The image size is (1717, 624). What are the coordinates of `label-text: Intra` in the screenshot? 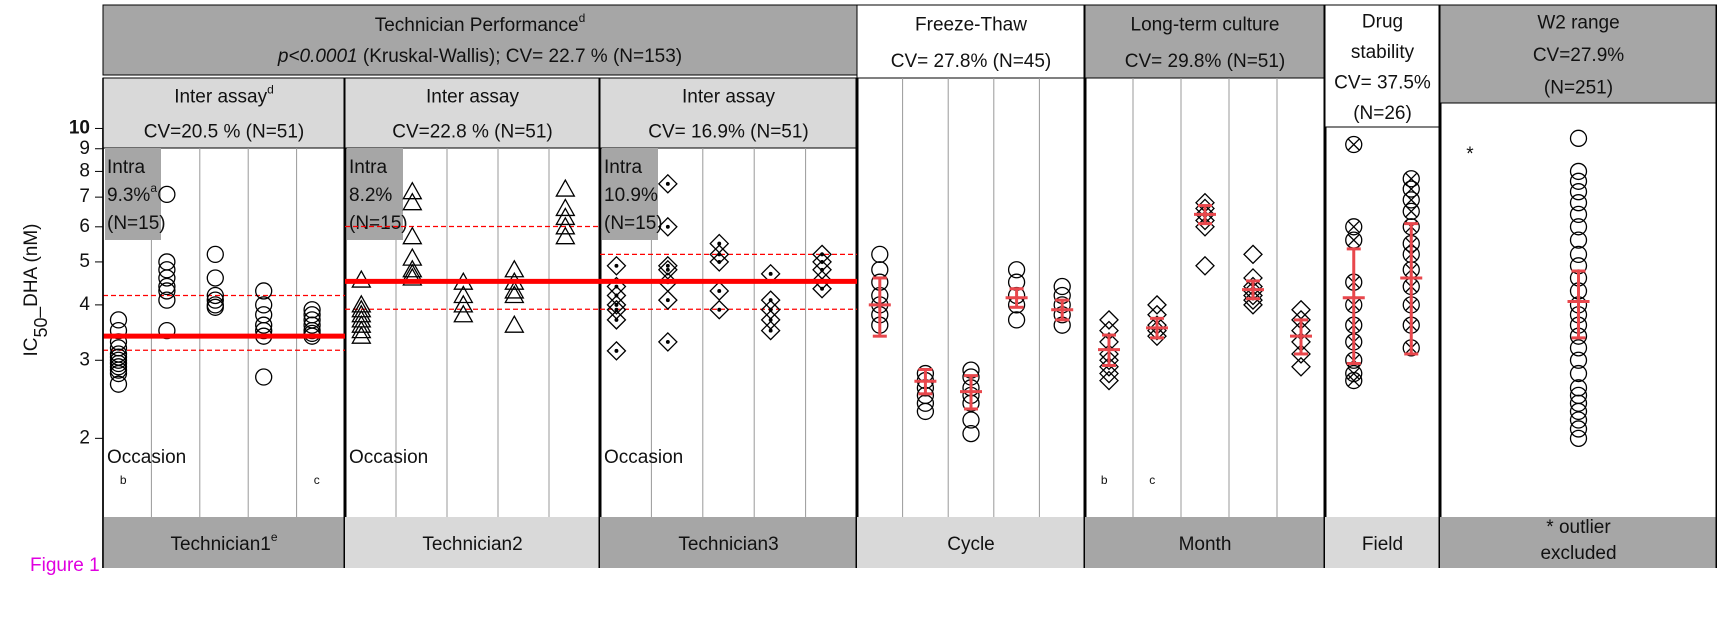 It's located at (126, 167).